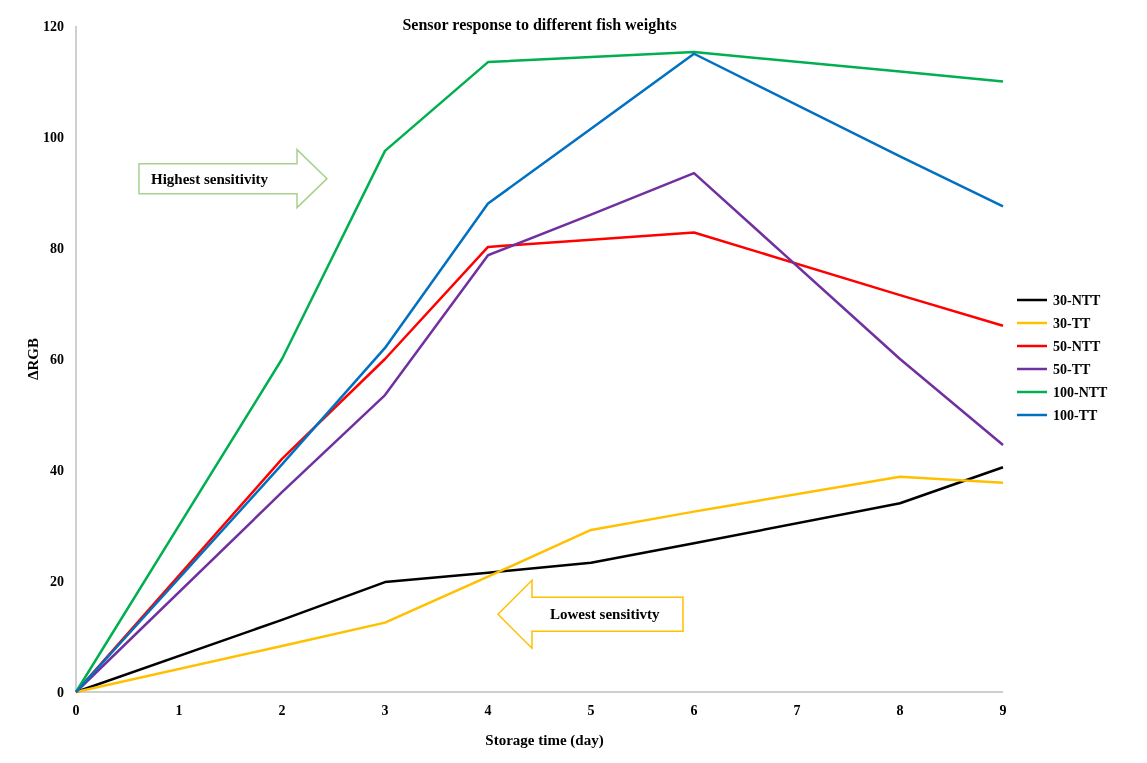 This screenshot has height=763, width=1147. I want to click on y-tick-label: 20, so click(57, 581).